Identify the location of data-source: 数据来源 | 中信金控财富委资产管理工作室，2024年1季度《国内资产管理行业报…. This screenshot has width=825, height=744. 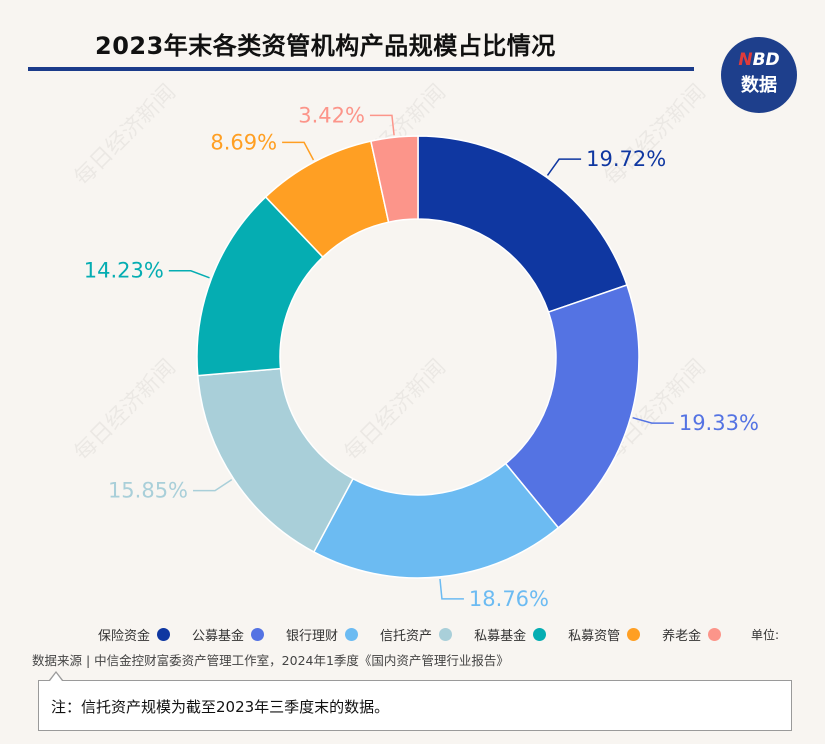
(270, 660).